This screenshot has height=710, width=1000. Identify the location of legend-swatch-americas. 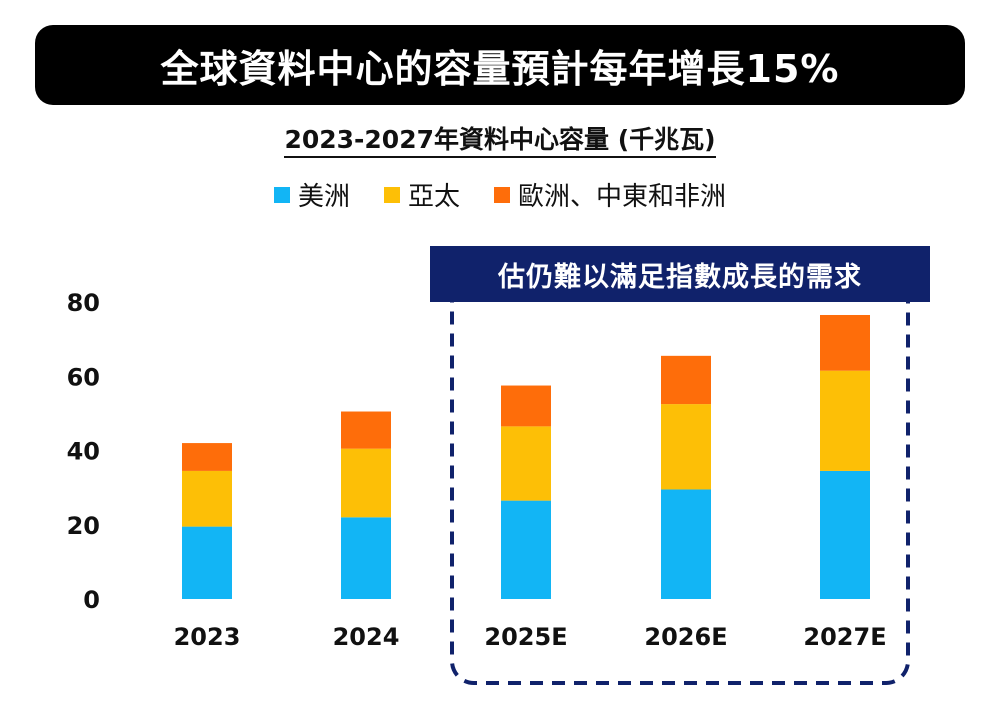
(281, 194).